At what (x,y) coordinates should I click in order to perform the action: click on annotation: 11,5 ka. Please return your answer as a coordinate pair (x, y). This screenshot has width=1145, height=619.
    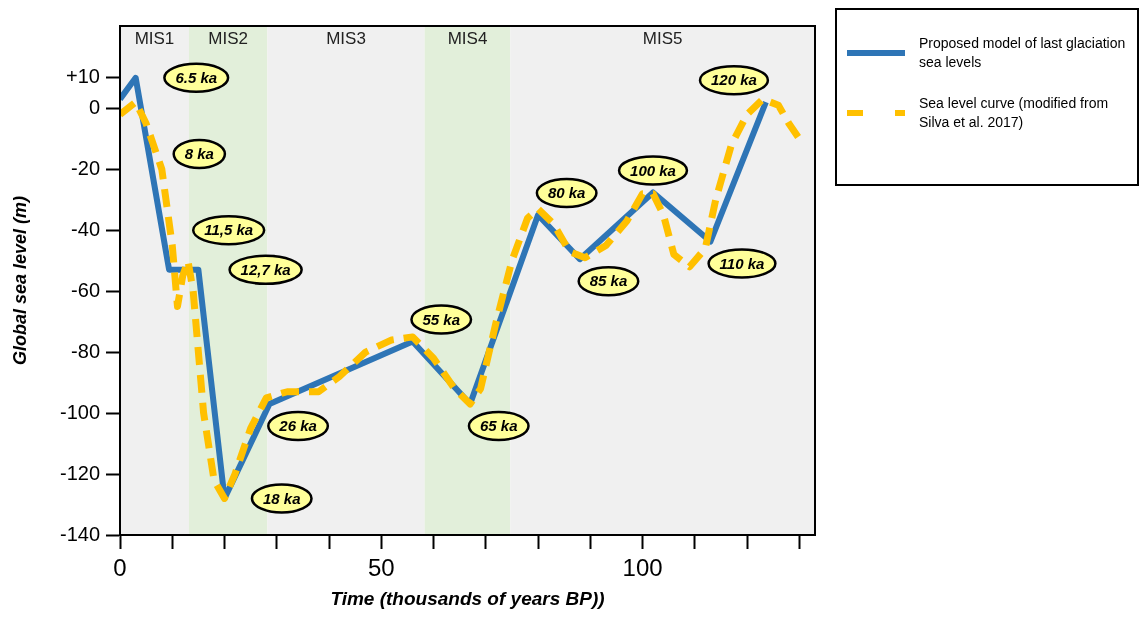
    Looking at the image, I should click on (229, 230).